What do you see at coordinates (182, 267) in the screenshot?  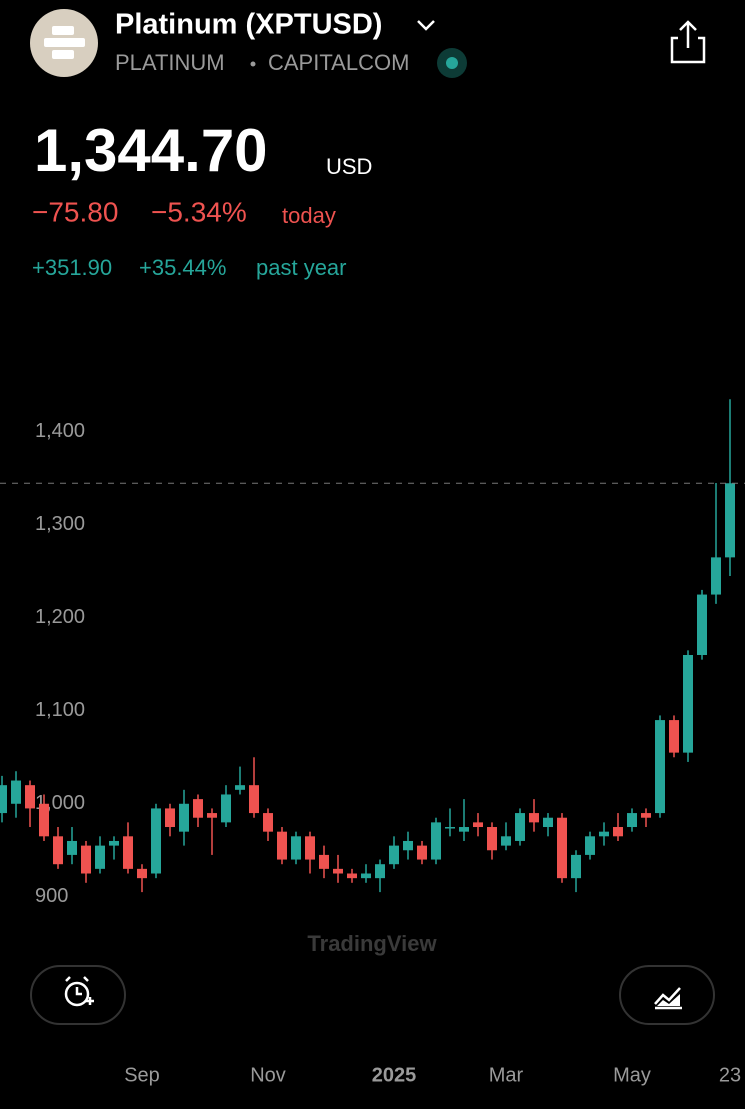 I see `change-year-pct: +35.44%` at bounding box center [182, 267].